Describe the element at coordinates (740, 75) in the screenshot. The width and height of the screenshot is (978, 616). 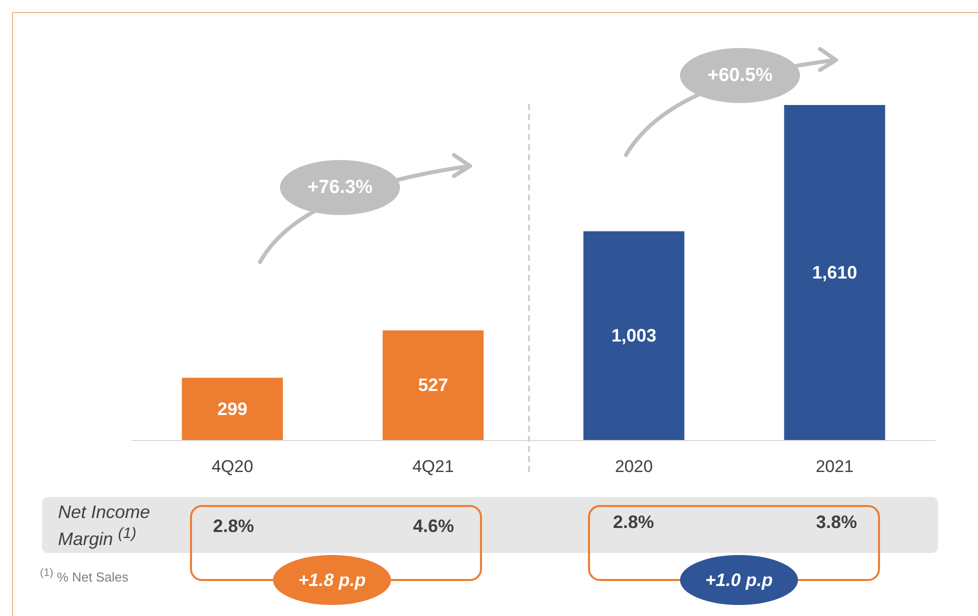
I see `text: +60.5%` at that location.